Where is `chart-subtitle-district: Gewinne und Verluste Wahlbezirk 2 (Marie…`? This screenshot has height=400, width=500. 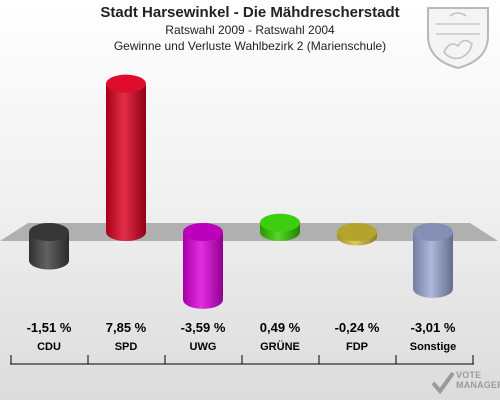 chart-subtitle-district: Gewinne und Verluste Wahlbezirk 2 (Marie… is located at coordinates (250, 46).